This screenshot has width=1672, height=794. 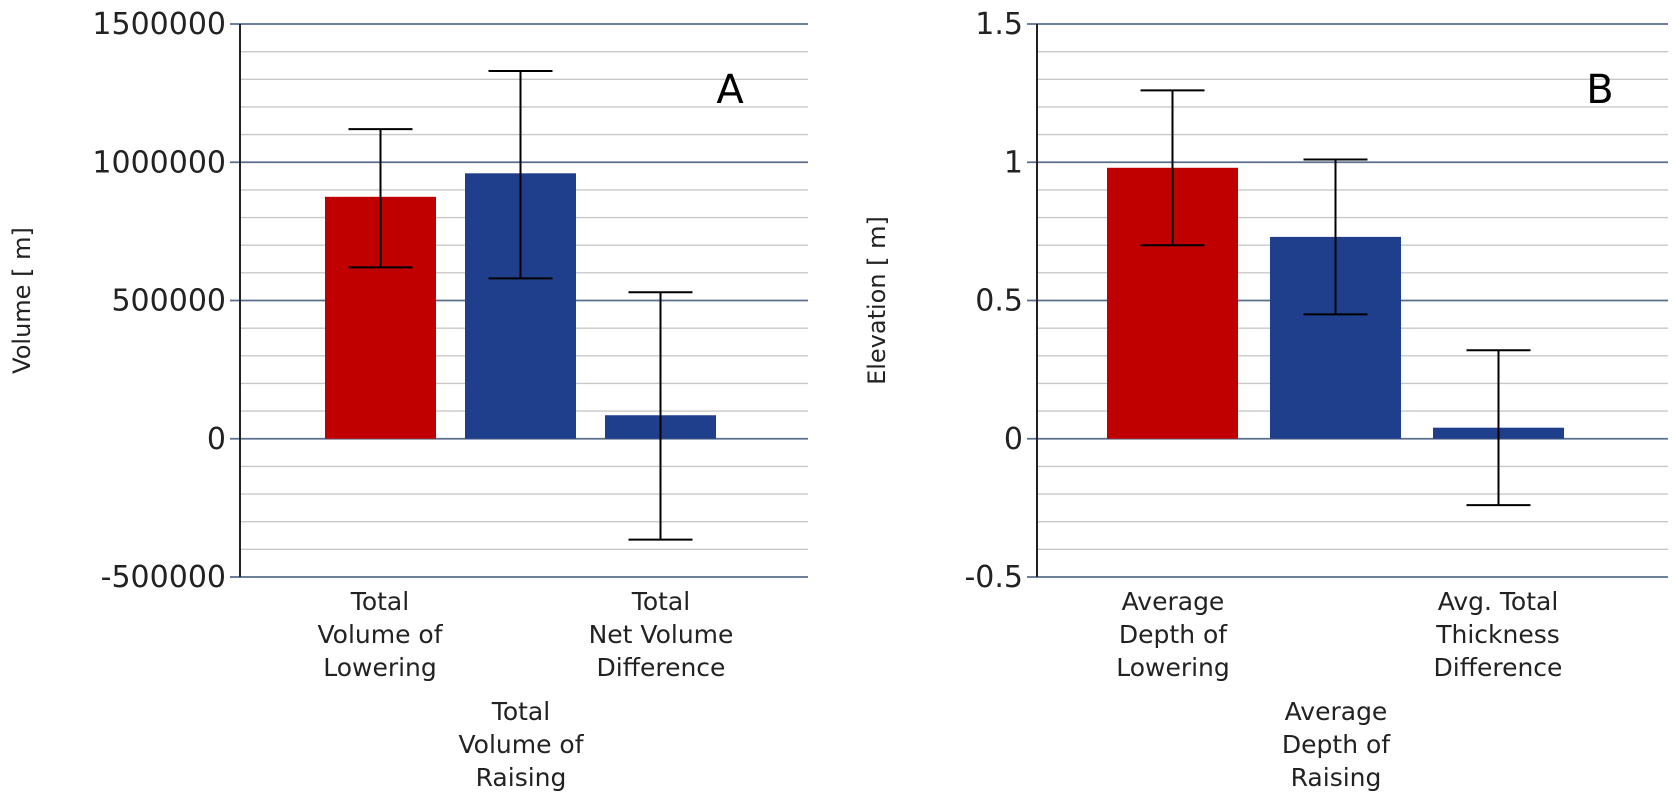 I want to click on x-category-label: Total Volume of Lowering, so click(x=380, y=634).